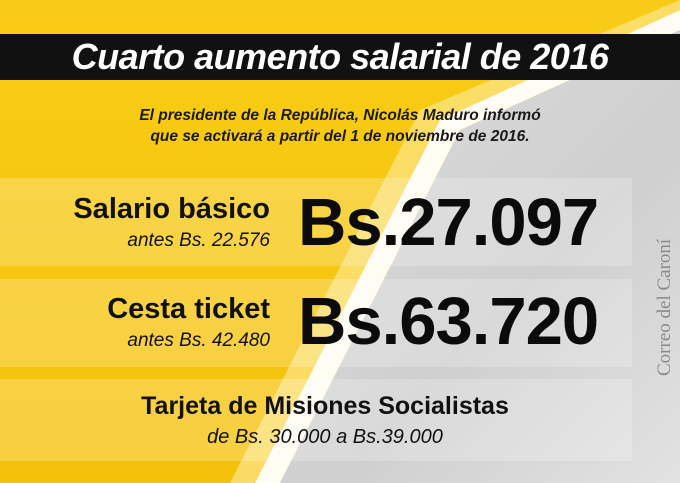 The image size is (680, 483). Describe the element at coordinates (664, 307) in the screenshot. I see `watermark-text: Correo del Caroní` at that location.